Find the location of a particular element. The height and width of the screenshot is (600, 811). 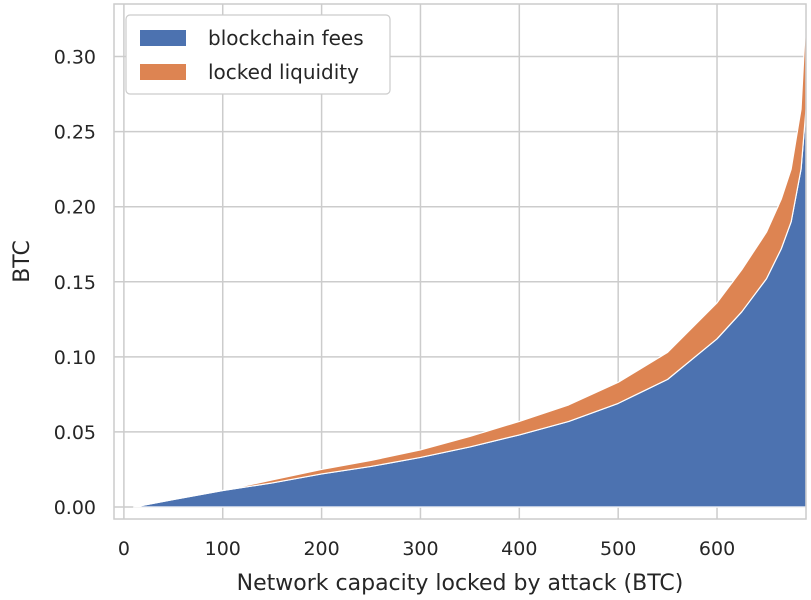

x-tick-label-0: 0 is located at coordinates (124, 549).